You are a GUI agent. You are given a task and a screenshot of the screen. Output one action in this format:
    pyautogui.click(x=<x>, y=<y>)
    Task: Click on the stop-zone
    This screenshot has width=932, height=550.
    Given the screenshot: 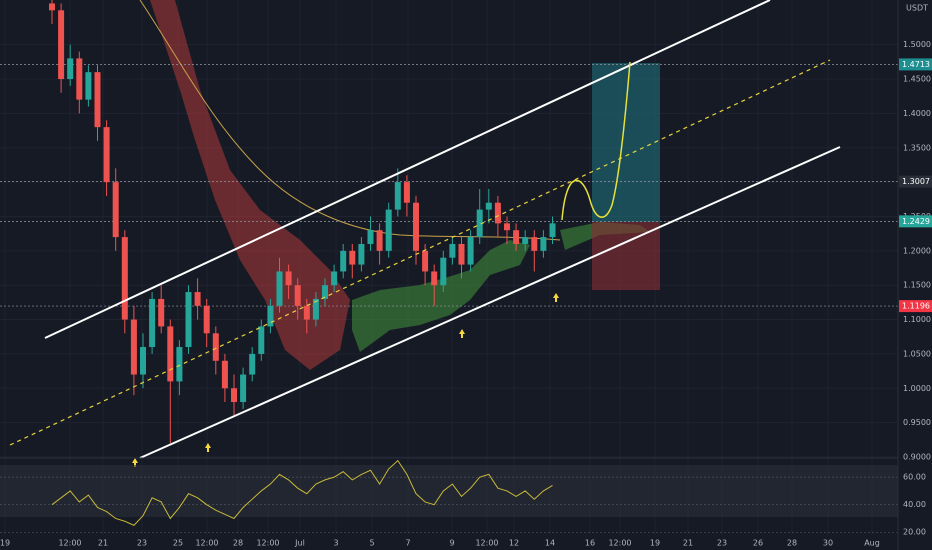 What is the action you would take?
    pyautogui.click(x=626, y=256)
    